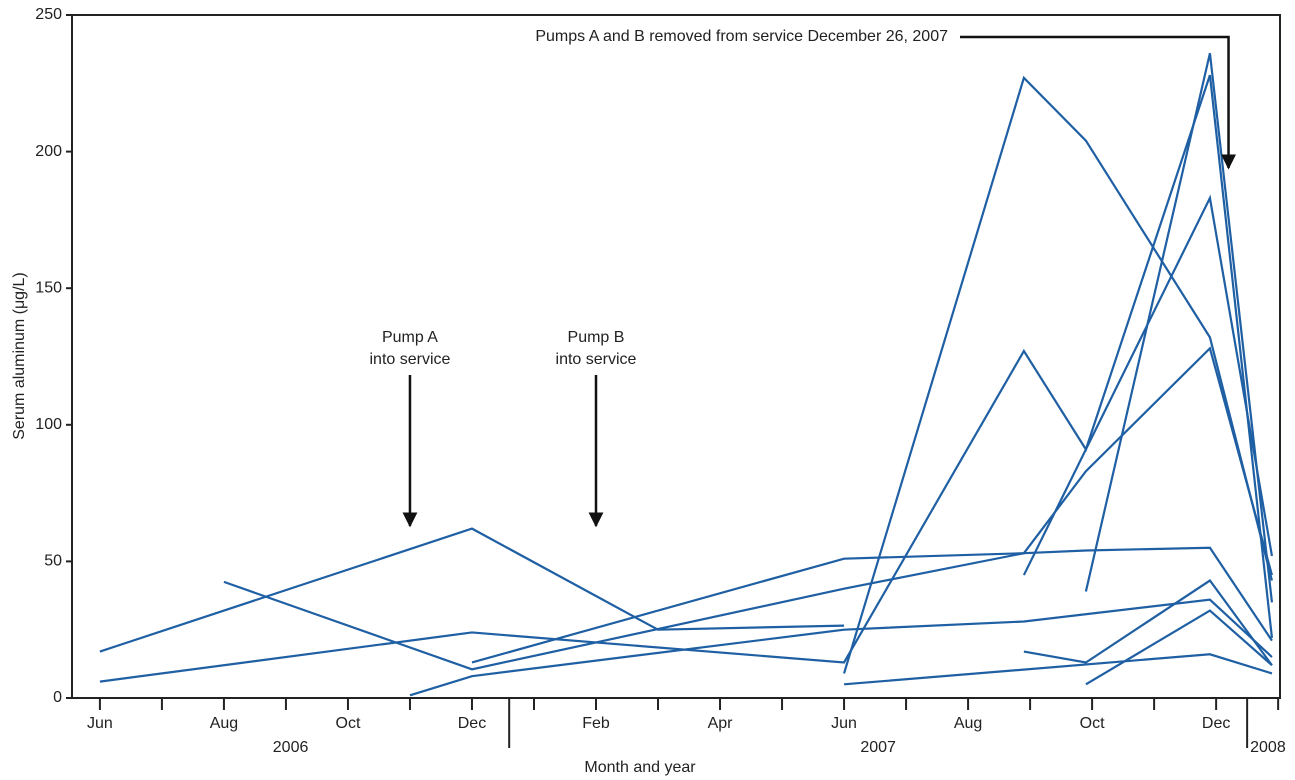 This screenshot has width=1295, height=780. Describe the element at coordinates (291, 747) in the screenshot. I see `year-label: 2006` at that location.